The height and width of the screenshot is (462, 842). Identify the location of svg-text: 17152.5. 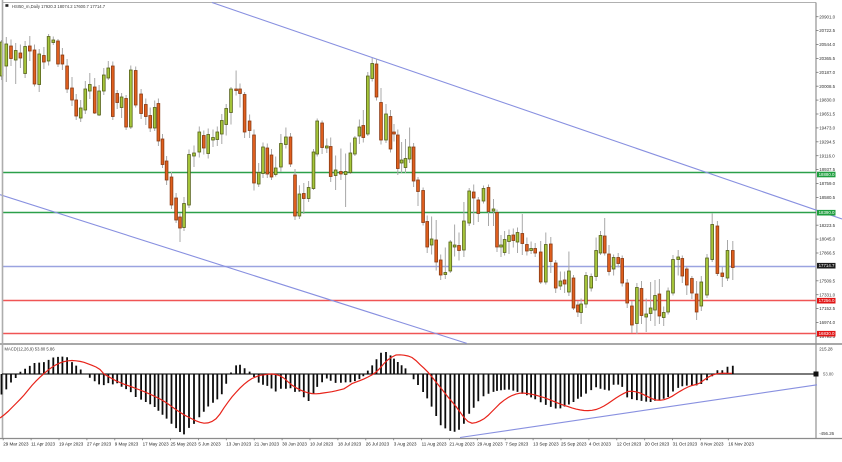
(827, 308).